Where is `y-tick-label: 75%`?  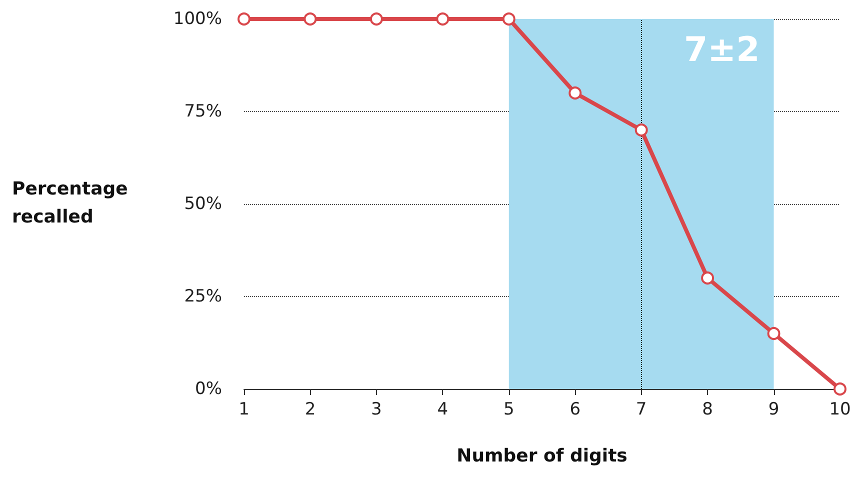
y-tick-label: 75% is located at coordinates (203, 112).